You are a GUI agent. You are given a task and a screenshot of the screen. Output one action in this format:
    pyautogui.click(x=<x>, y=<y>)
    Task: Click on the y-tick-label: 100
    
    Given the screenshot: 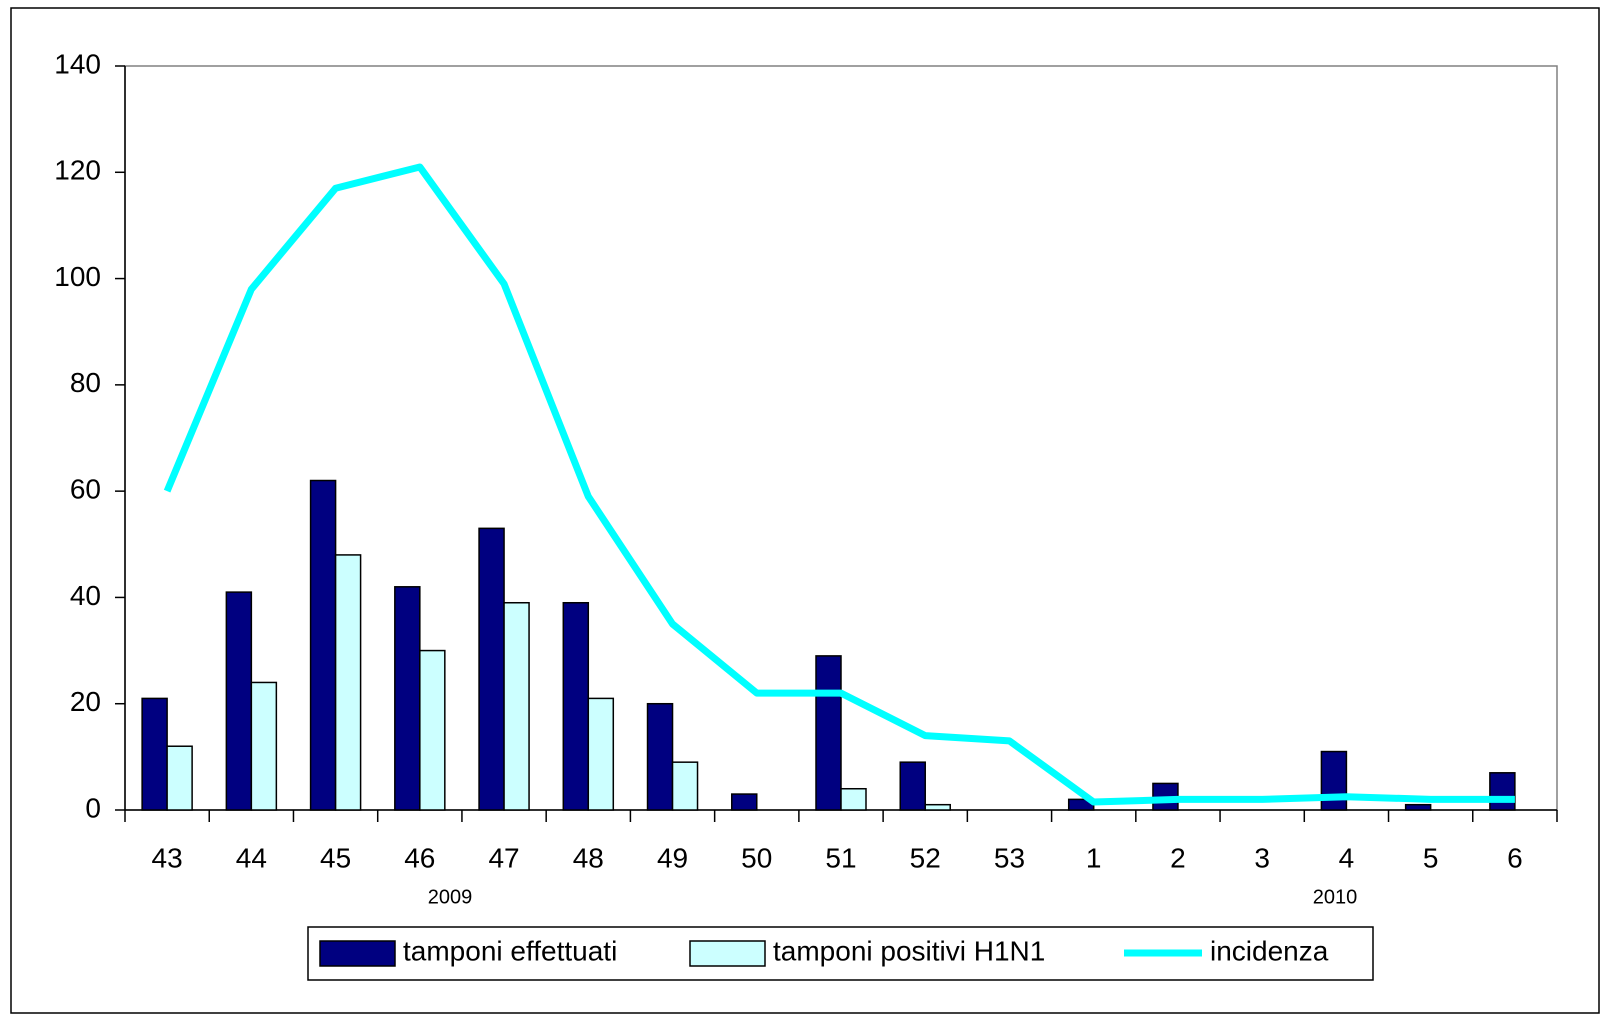 What is the action you would take?
    pyautogui.click(x=77, y=276)
    